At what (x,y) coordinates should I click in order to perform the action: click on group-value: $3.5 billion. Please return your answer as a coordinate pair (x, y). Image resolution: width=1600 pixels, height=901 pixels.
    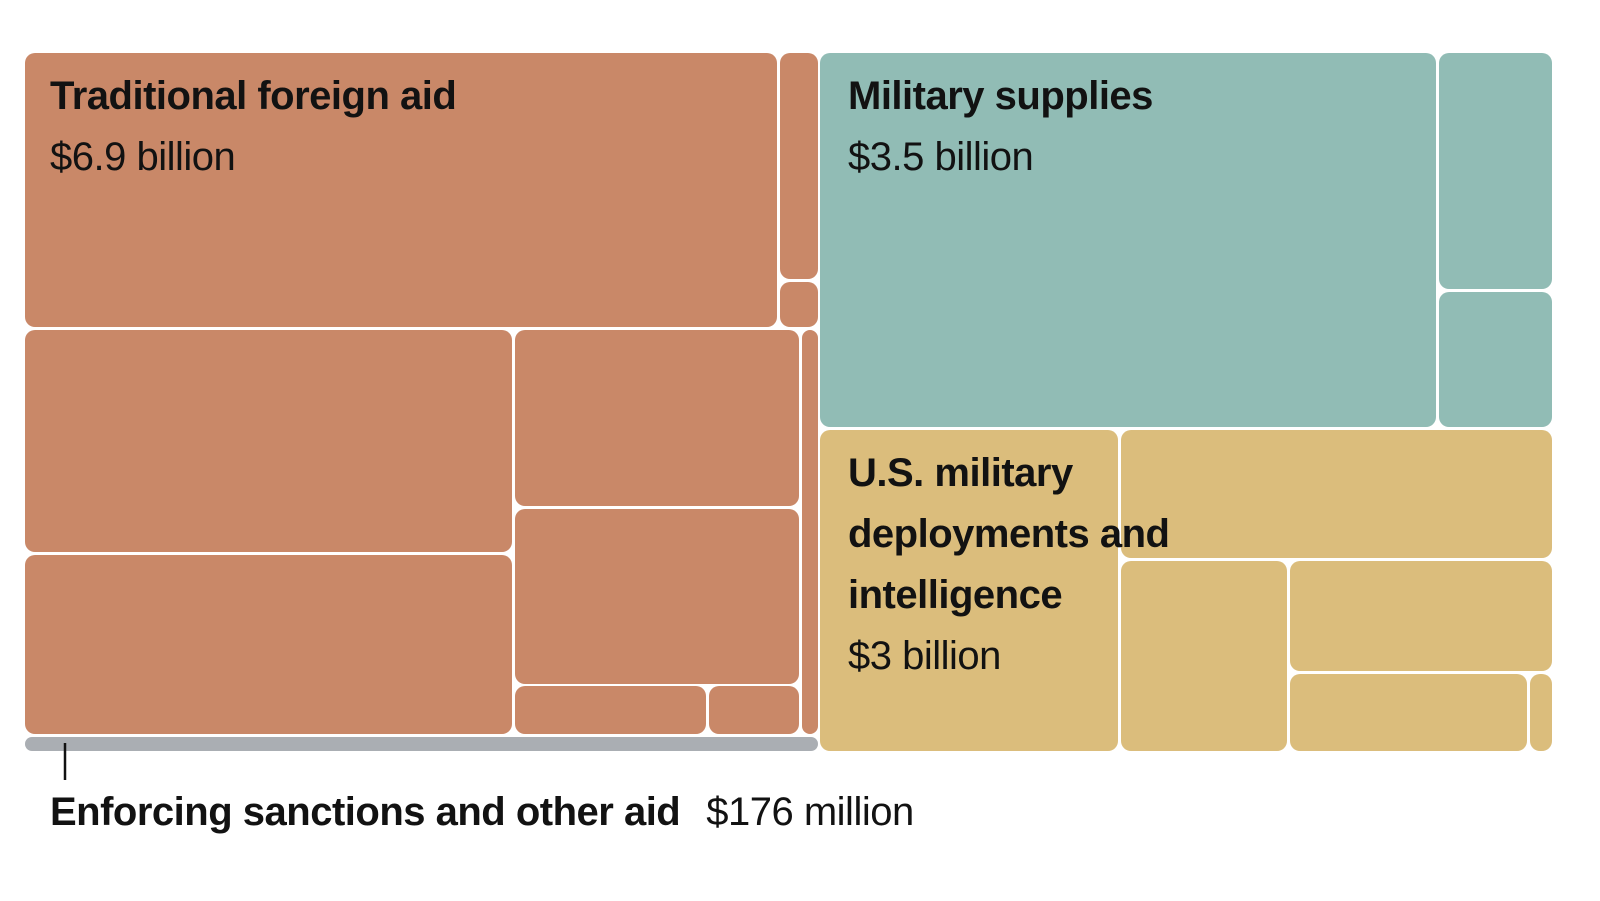
    Looking at the image, I should click on (941, 157).